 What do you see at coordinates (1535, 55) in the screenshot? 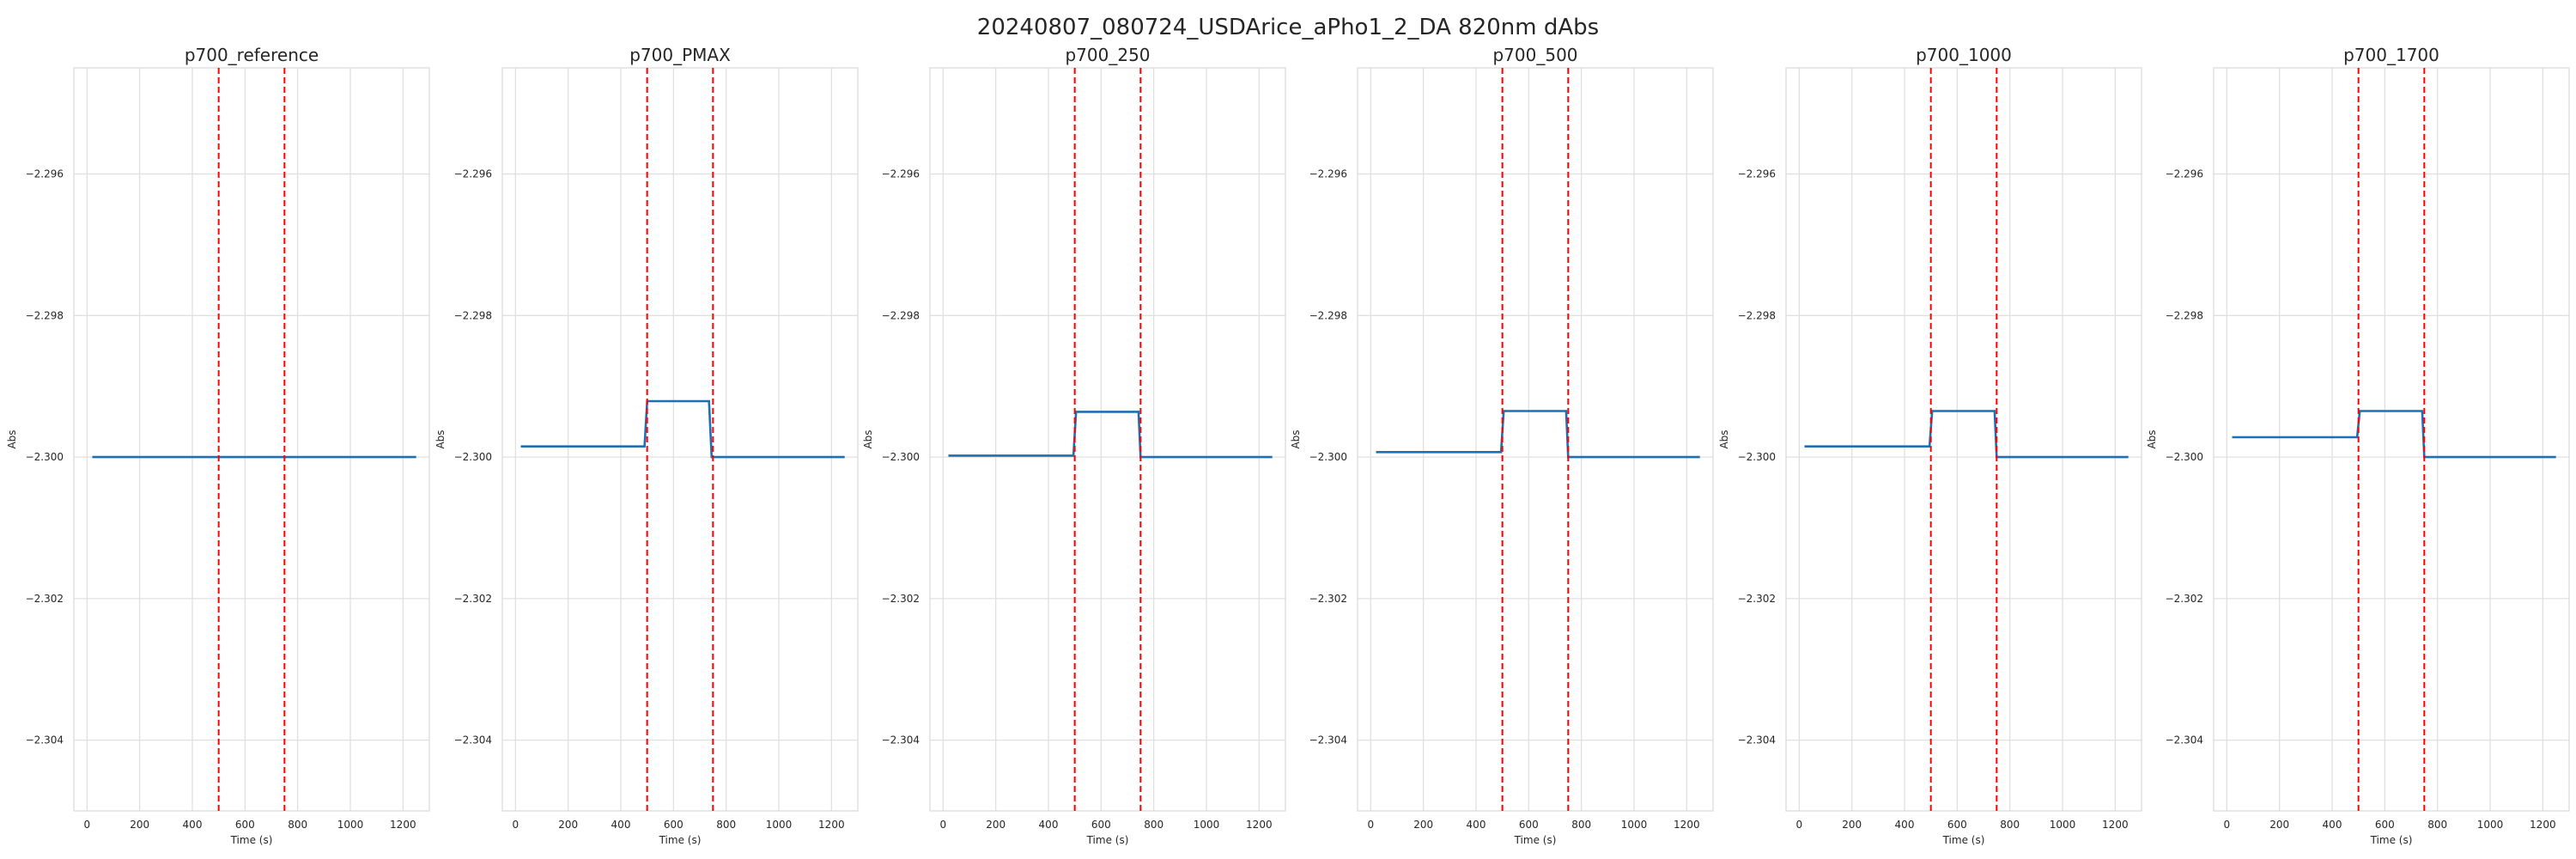
I see `subplot-title: p700_500` at bounding box center [1535, 55].